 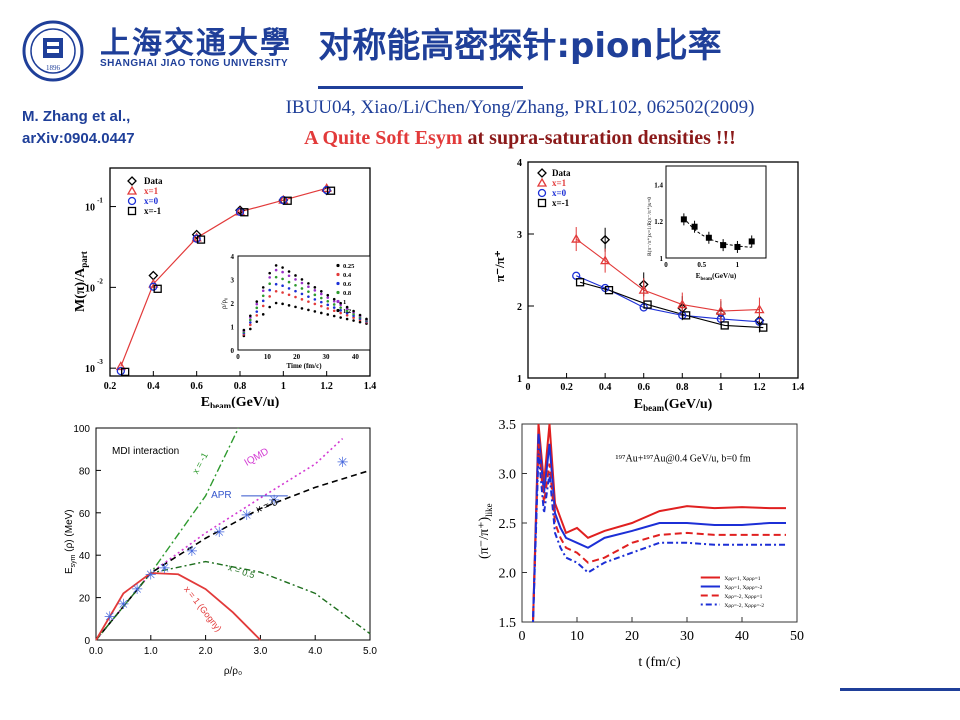 What do you see at coordinates (508, 574) in the screenshot?
I see `chart4-ytick-label: 2.0` at bounding box center [508, 574].